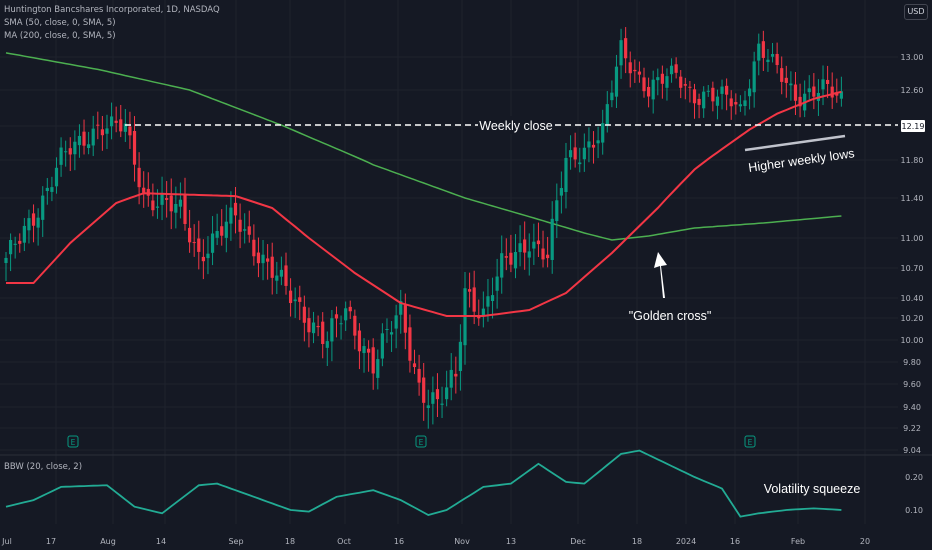 This screenshot has height=550, width=932. What do you see at coordinates (686, 541) in the screenshot?
I see `time-tick-label: 2024` at bounding box center [686, 541].